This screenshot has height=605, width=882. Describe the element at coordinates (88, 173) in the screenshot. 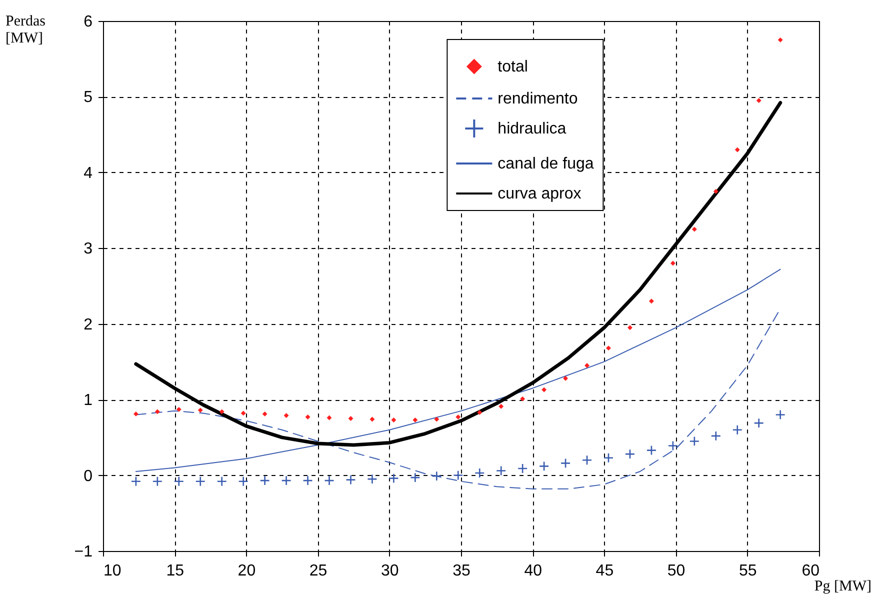

I see `y-tick-label: 4` at that location.